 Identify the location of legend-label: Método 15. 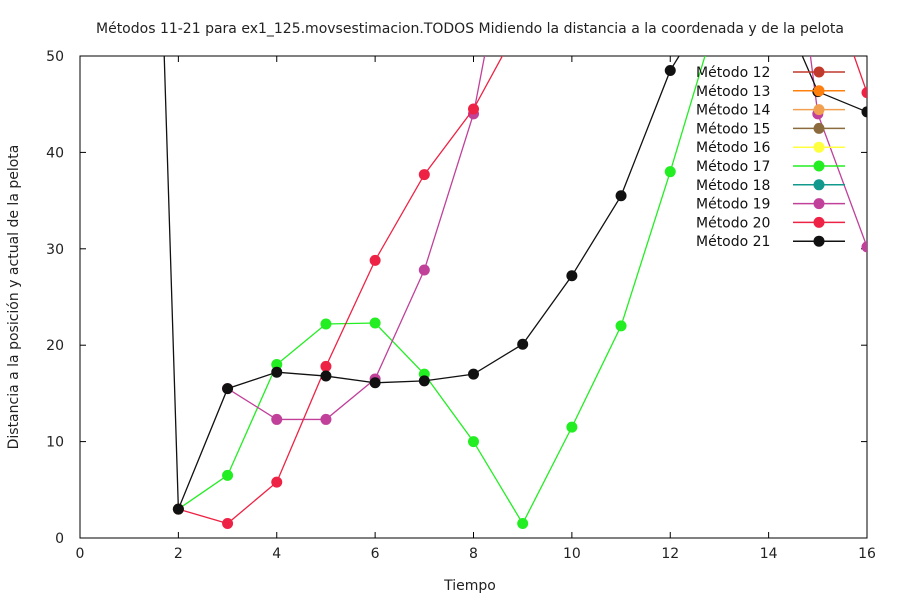
(733, 129).